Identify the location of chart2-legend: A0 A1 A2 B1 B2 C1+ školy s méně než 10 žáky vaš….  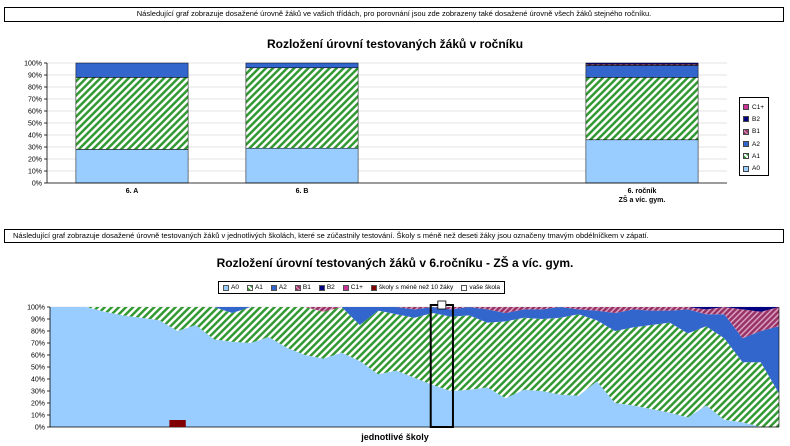
(362, 287).